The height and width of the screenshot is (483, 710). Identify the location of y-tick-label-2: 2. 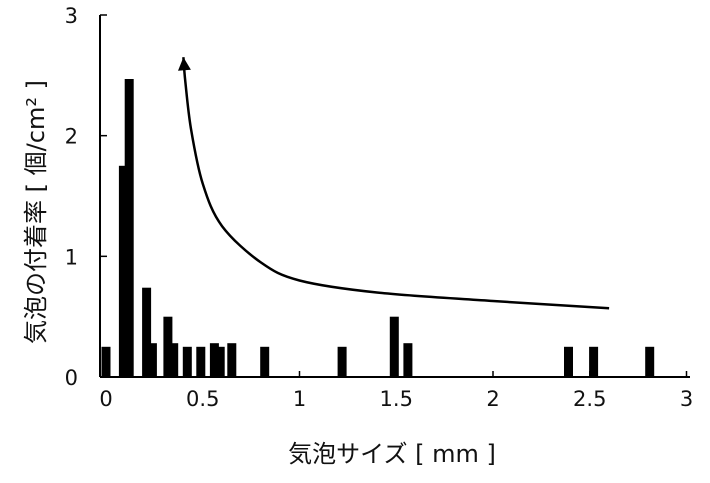
(71, 137).